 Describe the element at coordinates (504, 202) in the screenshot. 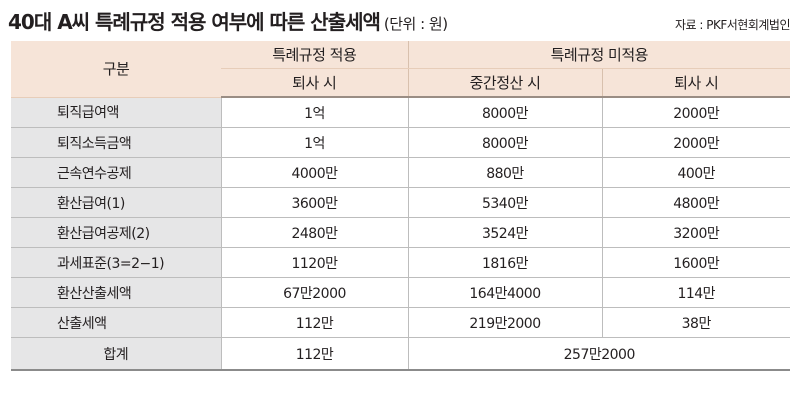

I see `cell-interim-settlement: 5340만` at that location.